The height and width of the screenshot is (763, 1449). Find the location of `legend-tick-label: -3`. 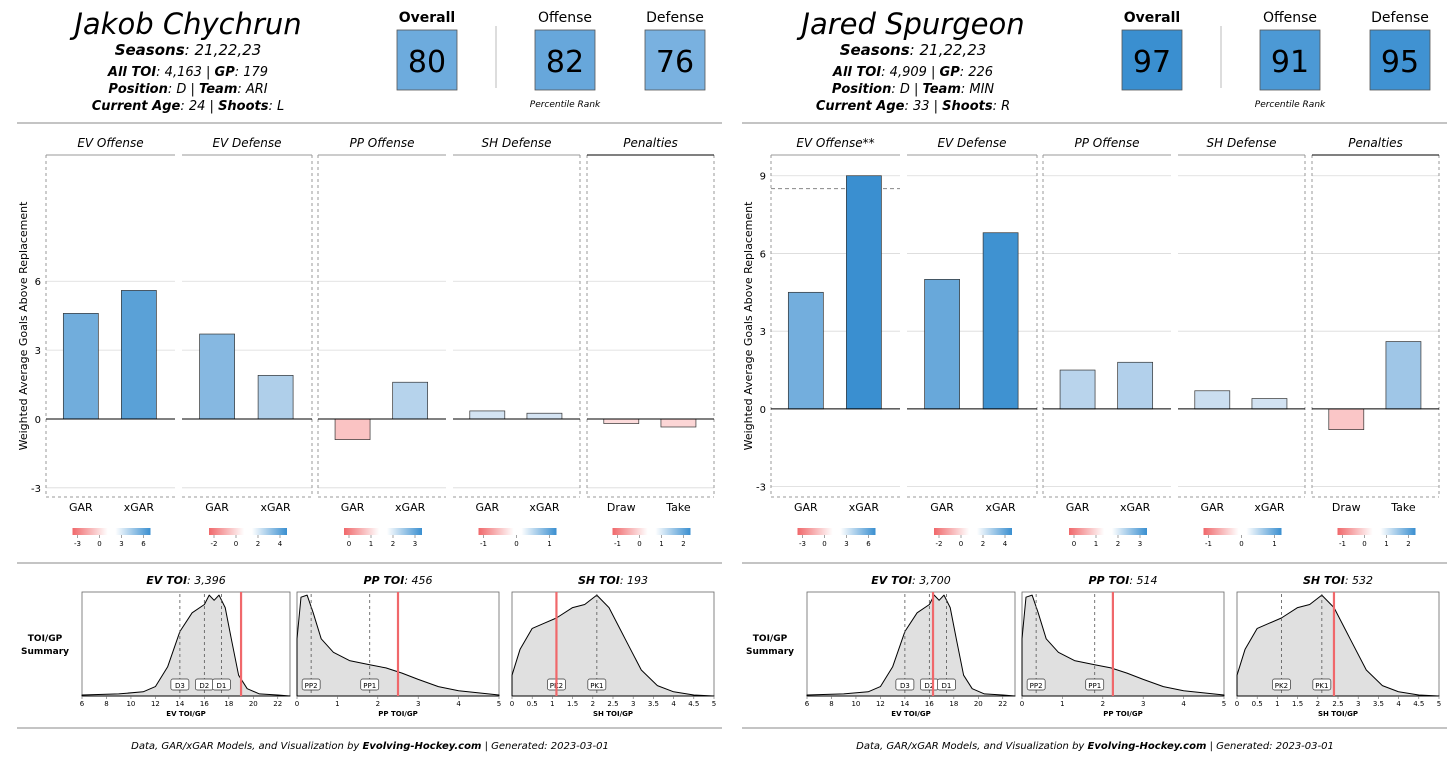

legend-tick-label: -3 is located at coordinates (802, 544).